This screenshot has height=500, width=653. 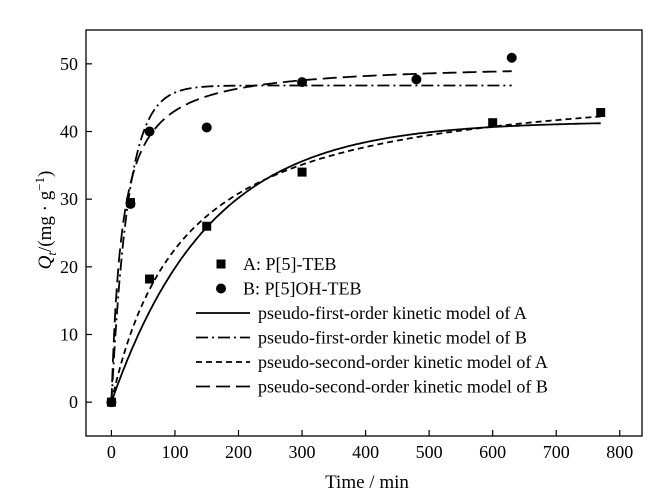 What do you see at coordinates (365, 452) in the screenshot?
I see `x-tick-label: 400` at bounding box center [365, 452].